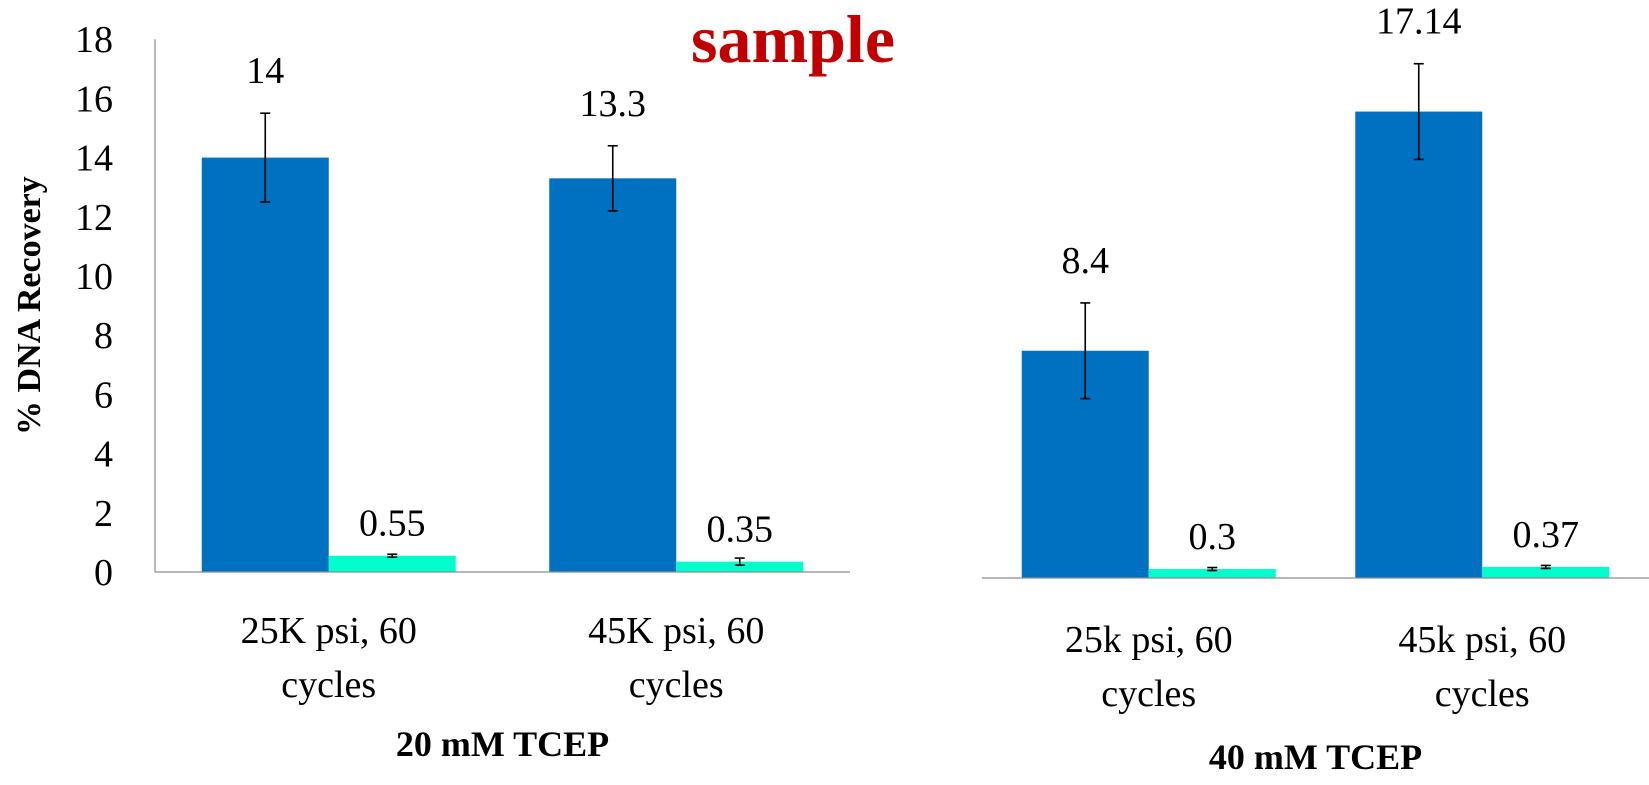 The image size is (1649, 785). Describe the element at coordinates (613, 104) in the screenshot. I see `data-label: 13.3` at that location.